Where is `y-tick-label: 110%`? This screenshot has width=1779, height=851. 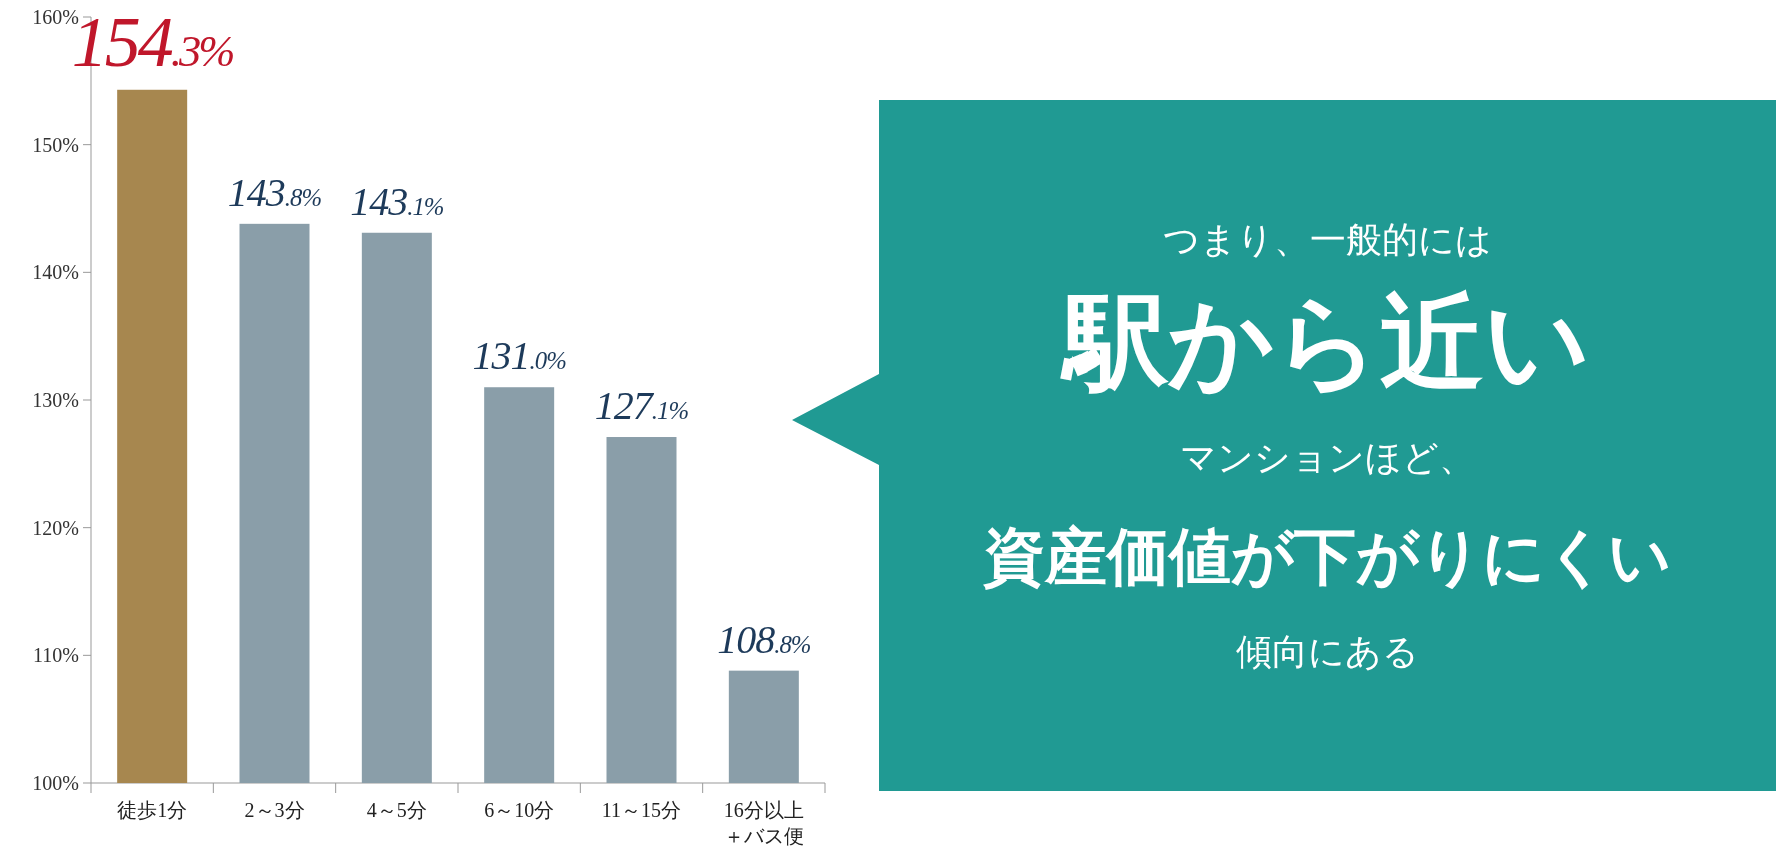
y-tick-label: 110% is located at coordinates (56, 655).